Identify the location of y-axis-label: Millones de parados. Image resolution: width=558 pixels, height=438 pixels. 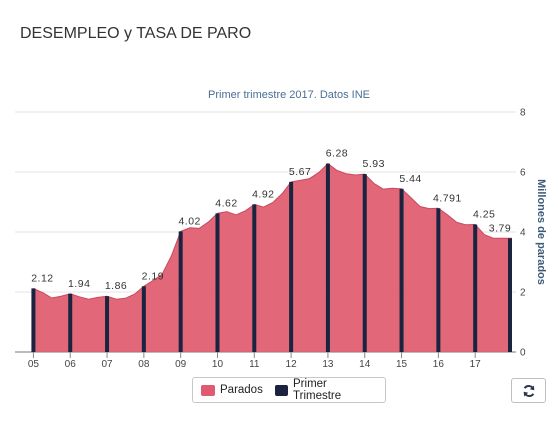
(541, 232).